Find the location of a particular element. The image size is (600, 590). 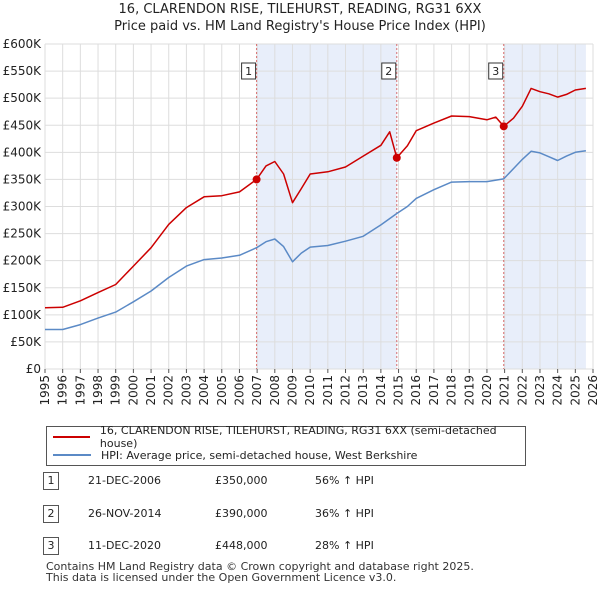

x-tick-label: 2024 is located at coordinates (558, 390).